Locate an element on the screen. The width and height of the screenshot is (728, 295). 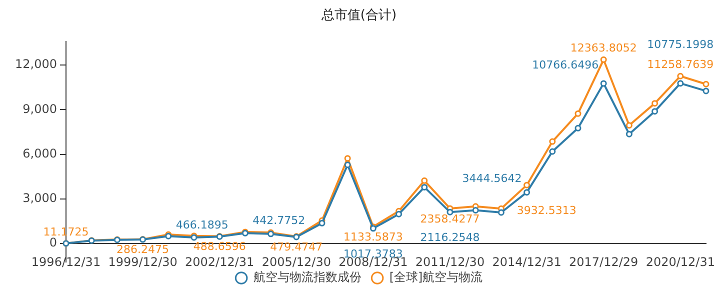
y-tick-label: 12,000 is located at coordinates (35, 64).